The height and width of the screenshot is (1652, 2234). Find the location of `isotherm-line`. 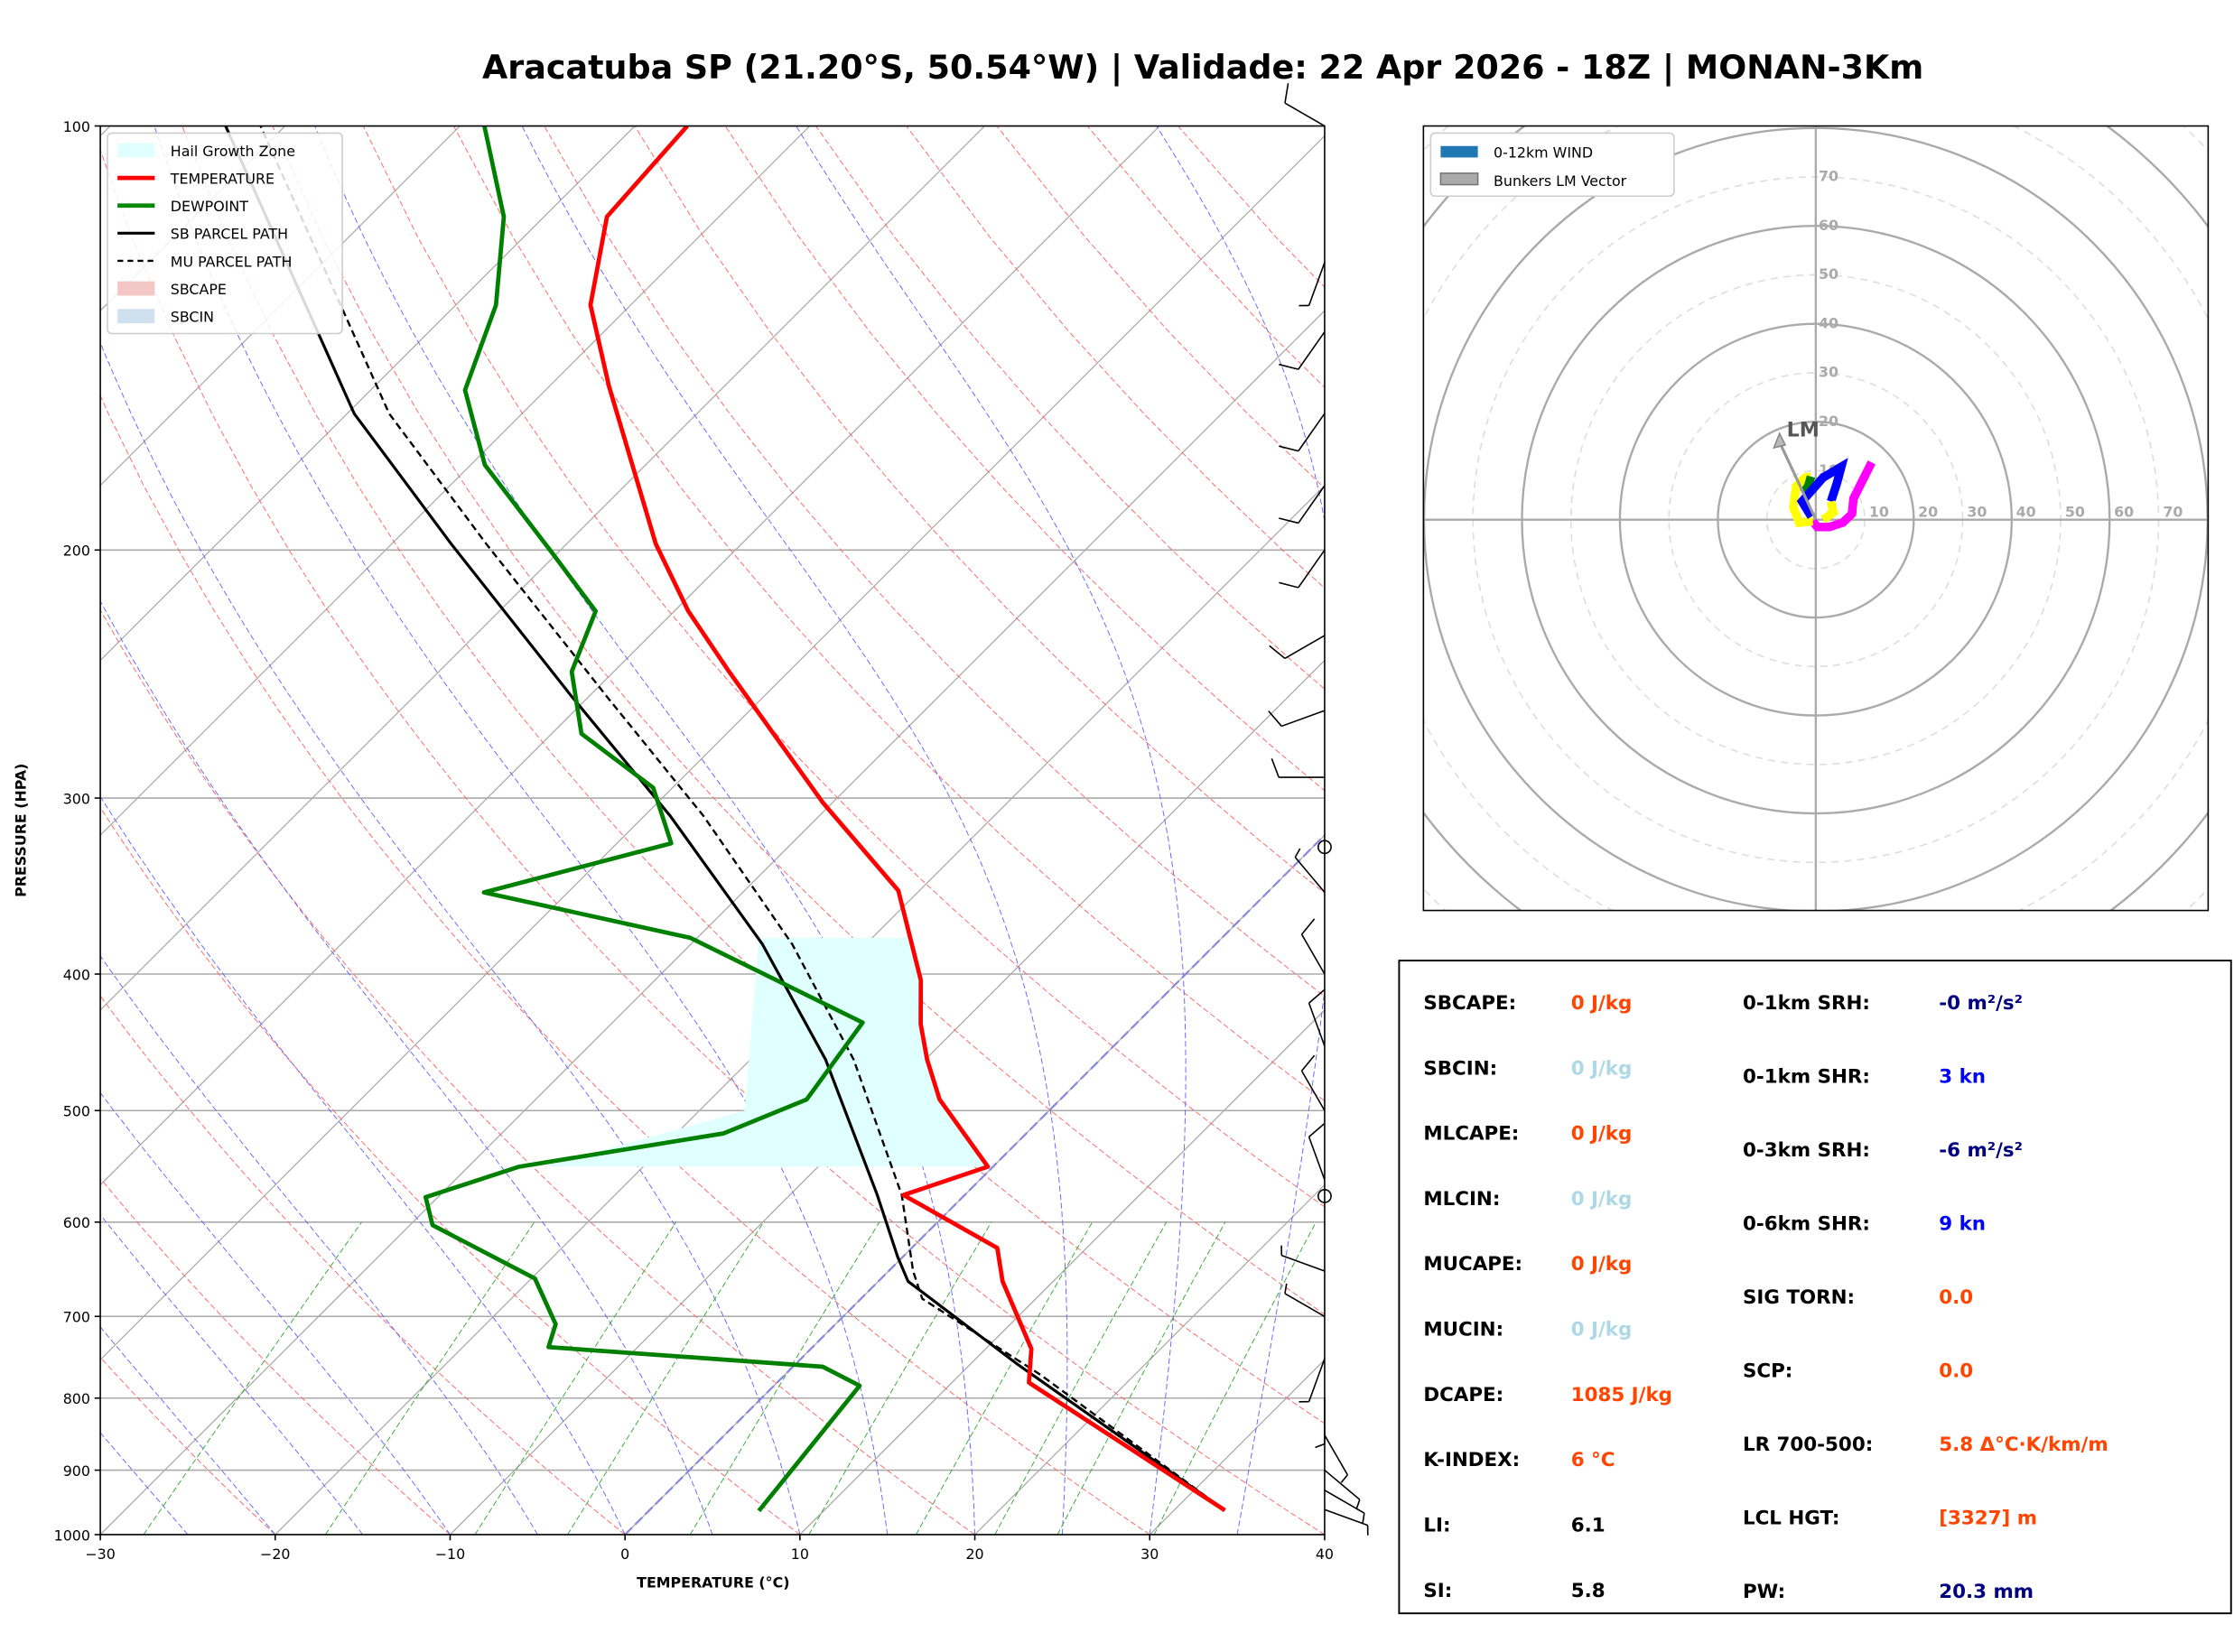

isotherm-line is located at coordinates (368, 393).